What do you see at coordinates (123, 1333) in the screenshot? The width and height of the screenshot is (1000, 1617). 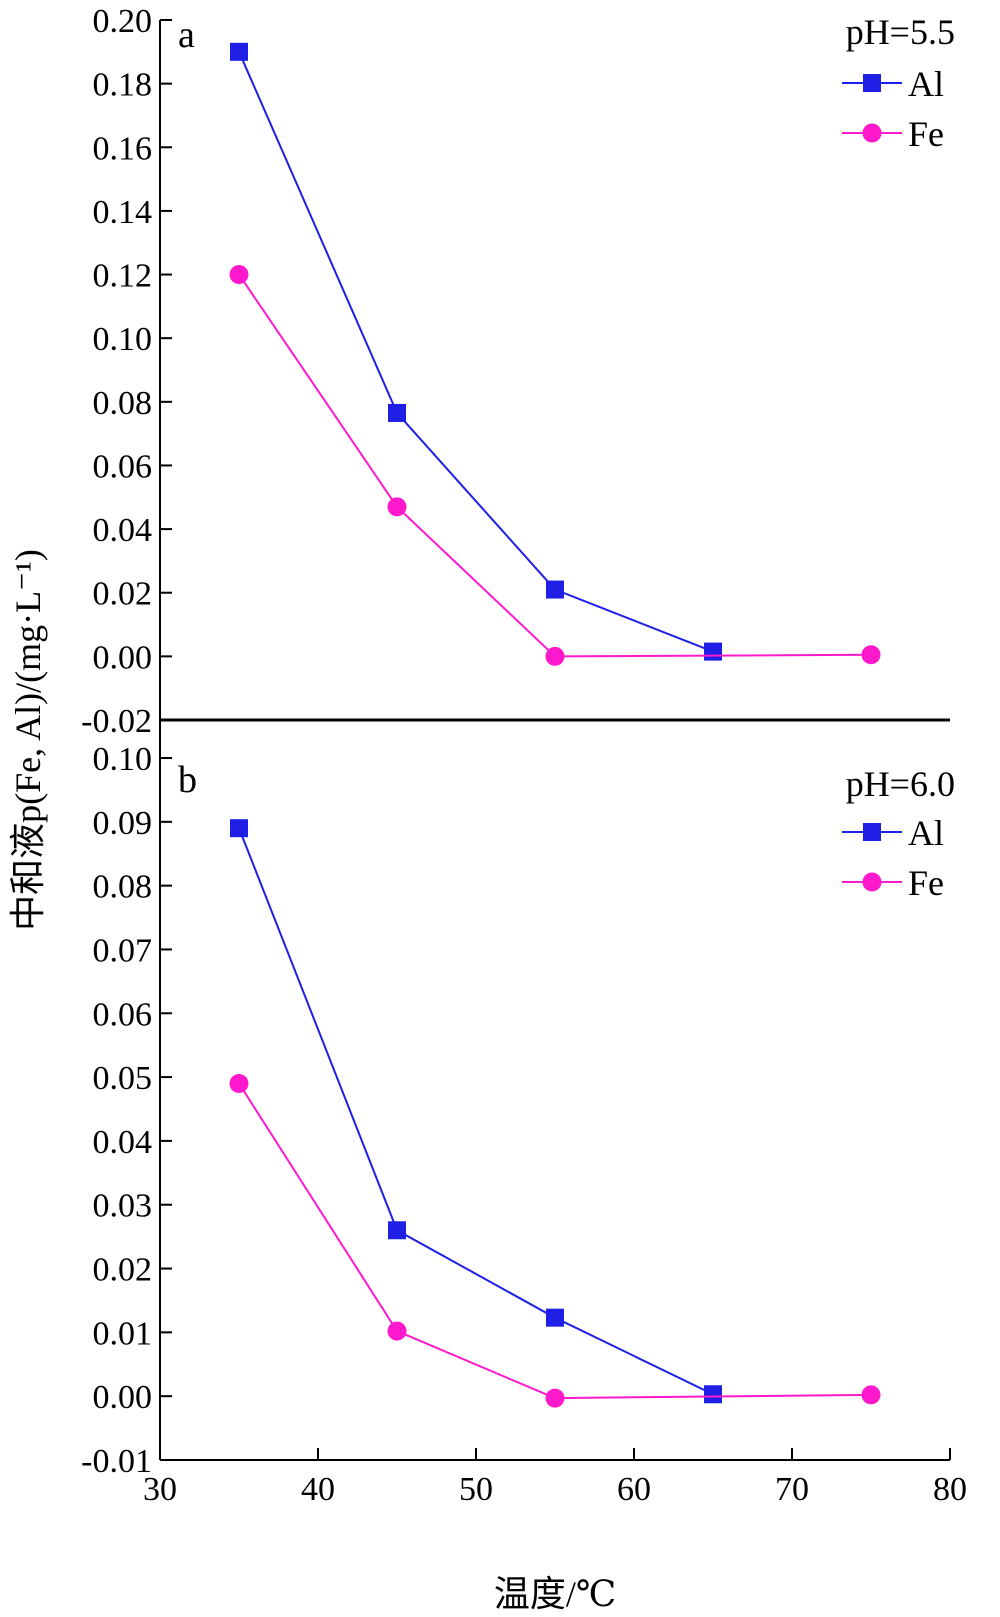 I see `panel-b-y-tick-label: 0.01` at bounding box center [123, 1333].